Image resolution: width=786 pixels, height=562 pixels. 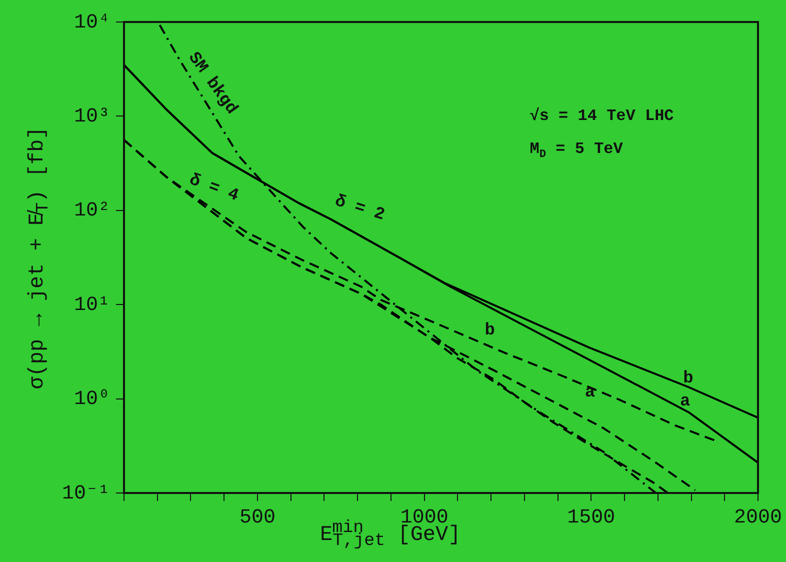 What do you see at coordinates (602, 116) in the screenshot?
I see `annotation: √s = 14 TeV LHC` at bounding box center [602, 116].